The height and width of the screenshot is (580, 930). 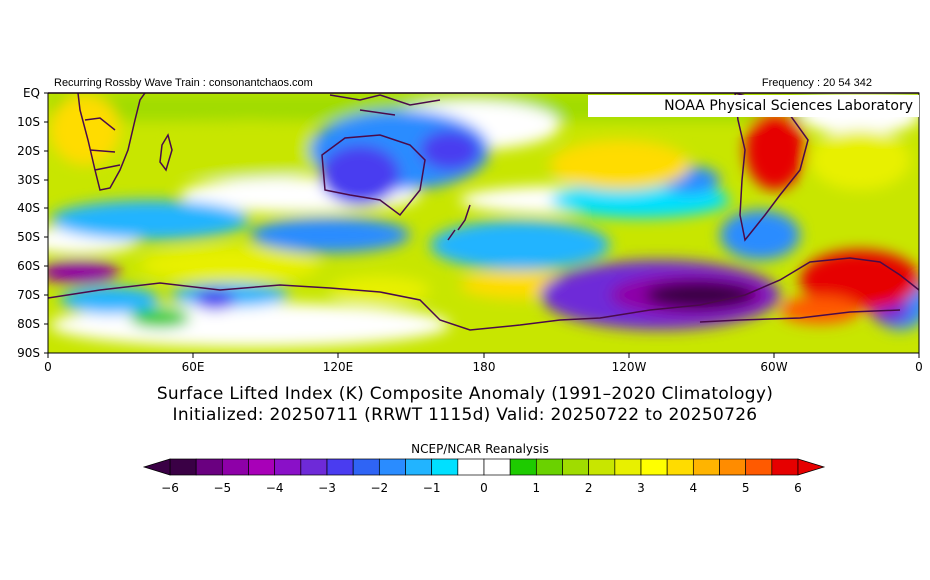 I want to click on colorbar-low-arrow, so click(x=156, y=467).